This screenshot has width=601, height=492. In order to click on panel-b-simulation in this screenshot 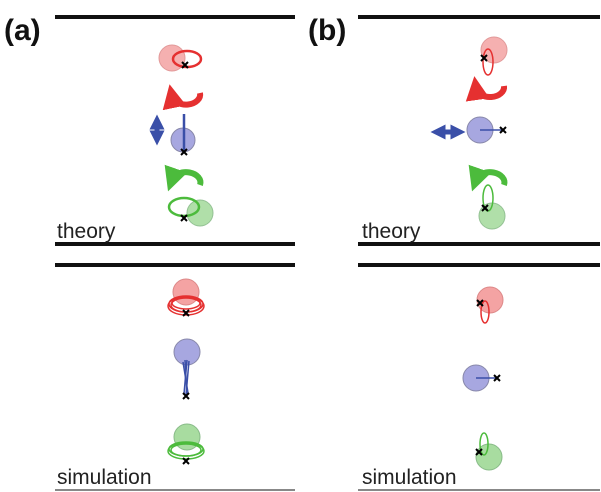, I will do `click(483, 378)`.